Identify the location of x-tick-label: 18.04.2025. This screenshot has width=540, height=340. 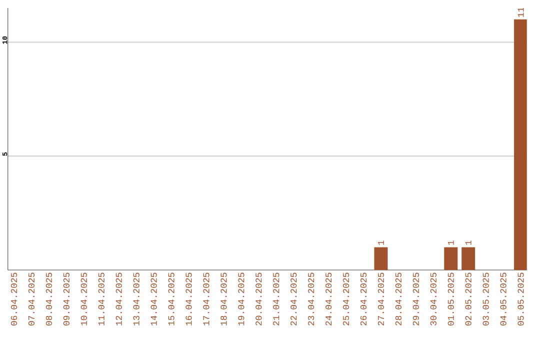
(223, 299).